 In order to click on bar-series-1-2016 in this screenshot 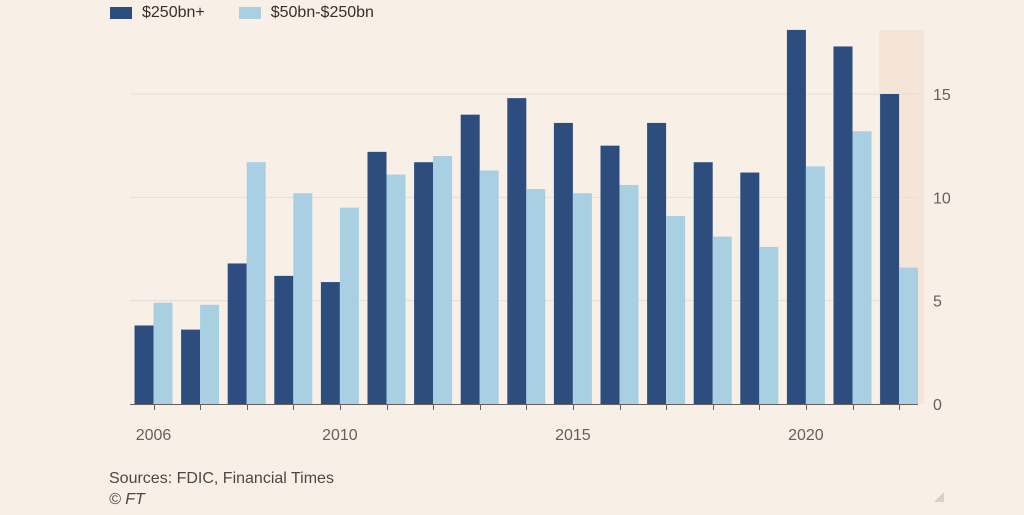, I will do `click(610, 274)`.